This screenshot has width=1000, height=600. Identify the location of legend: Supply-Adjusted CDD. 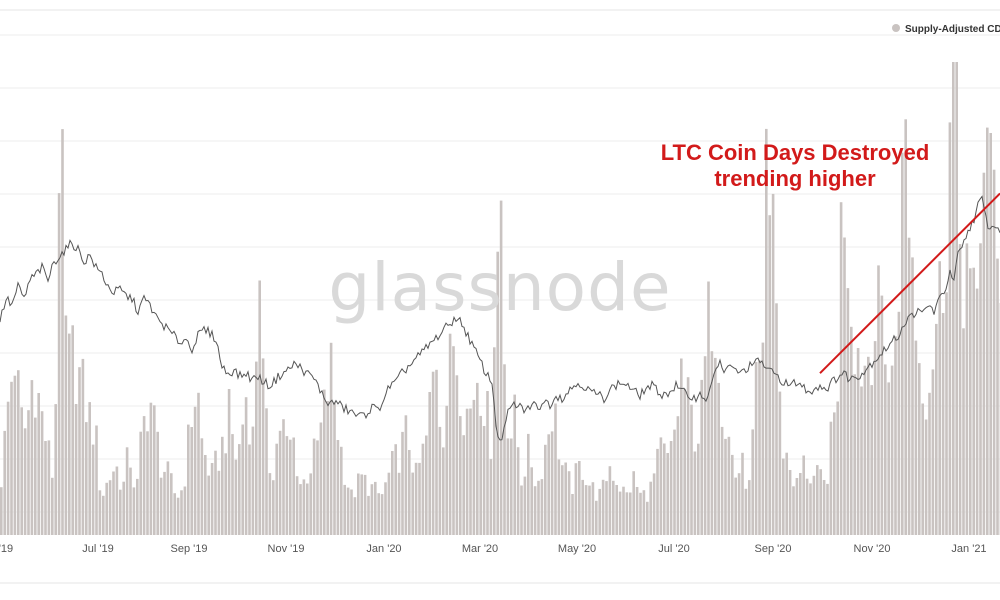
(946, 29).